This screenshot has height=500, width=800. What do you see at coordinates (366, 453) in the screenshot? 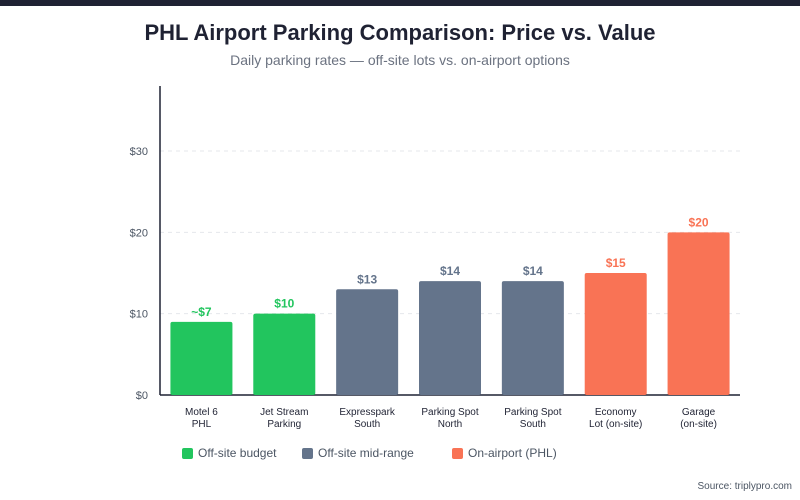
I see `legend-label-offsite-midrange: Off-site mid-range` at bounding box center [366, 453].